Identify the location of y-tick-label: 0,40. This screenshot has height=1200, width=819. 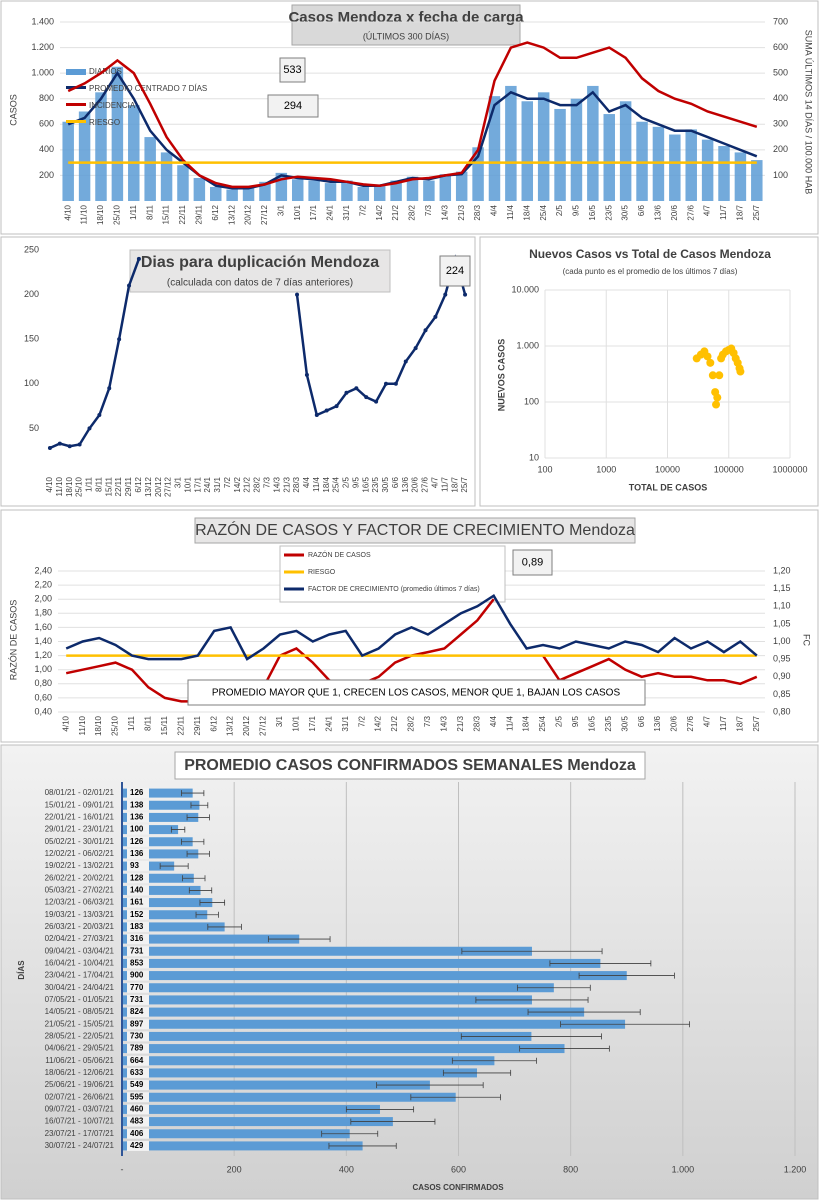
(43, 711).